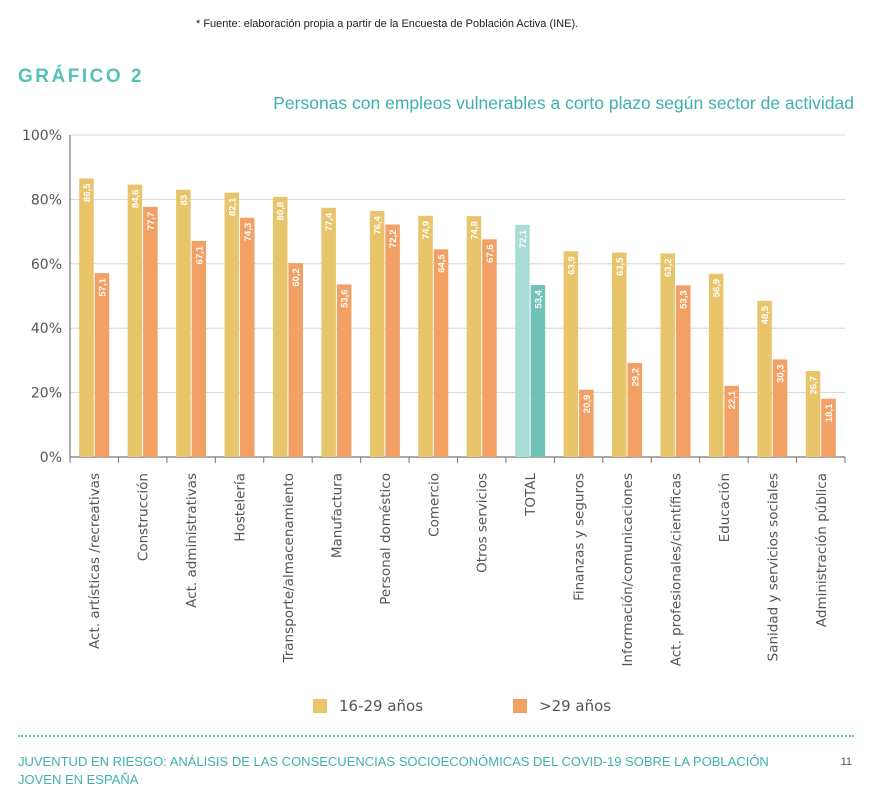 The height and width of the screenshot is (800, 892). Describe the element at coordinates (378, 224) in the screenshot. I see `data-label: 76,4` at that location.